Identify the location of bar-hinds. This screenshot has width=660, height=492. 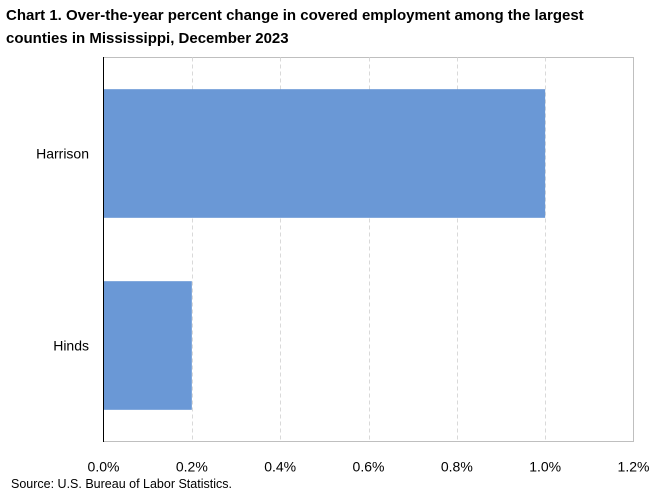
(147, 345).